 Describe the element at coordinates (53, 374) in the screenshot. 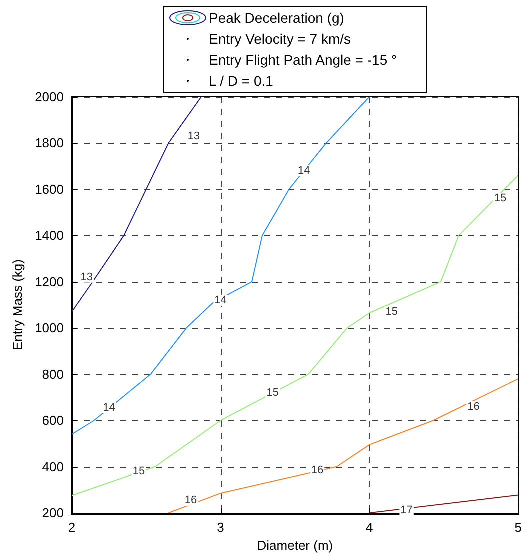

I see `y-tick-label: 800` at that location.